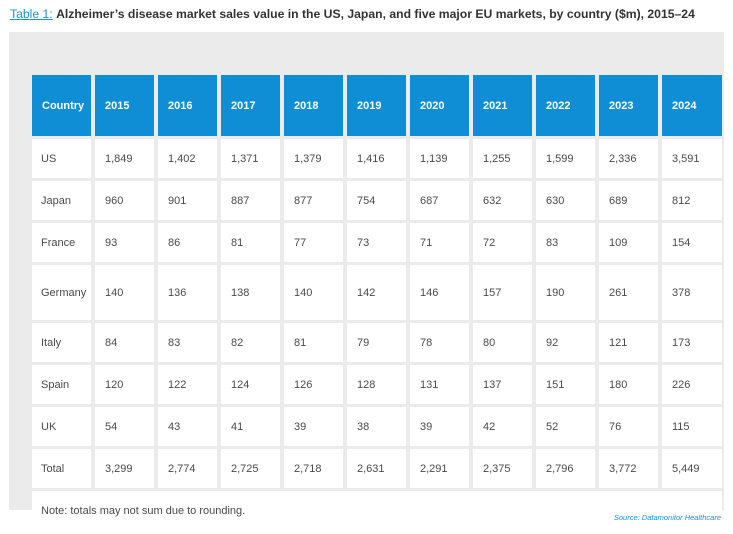 This screenshot has height=534, width=733. Describe the element at coordinates (187, 384) in the screenshot. I see `table-cell: 122` at that location.